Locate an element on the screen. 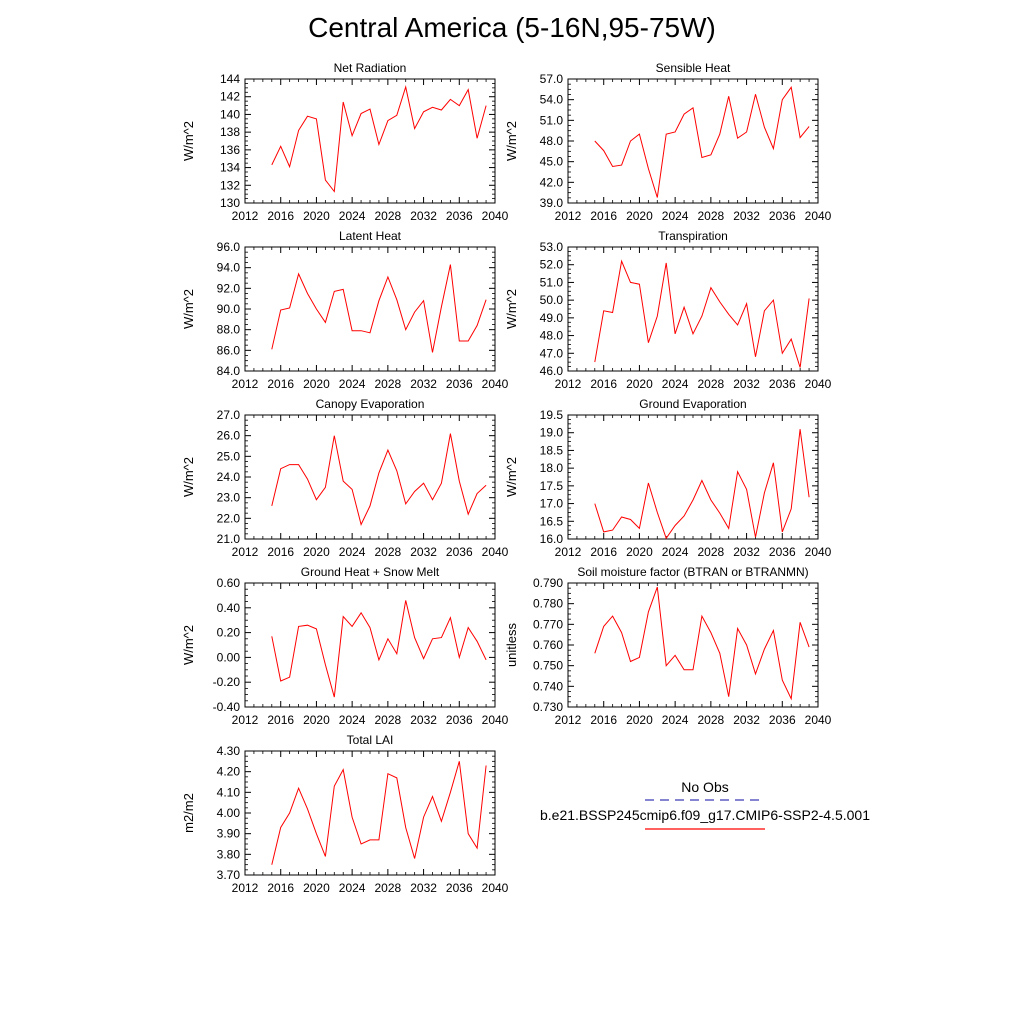 Image resolution: width=1024 pixels, height=1024 pixels. y-tick-label: 45.0 is located at coordinates (552, 162).